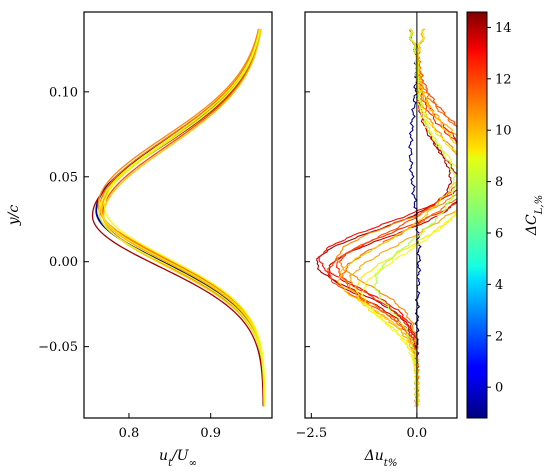  What do you see at coordinates (499, 388) in the screenshot?
I see `colorbar-tick-label: 0` at bounding box center [499, 388].